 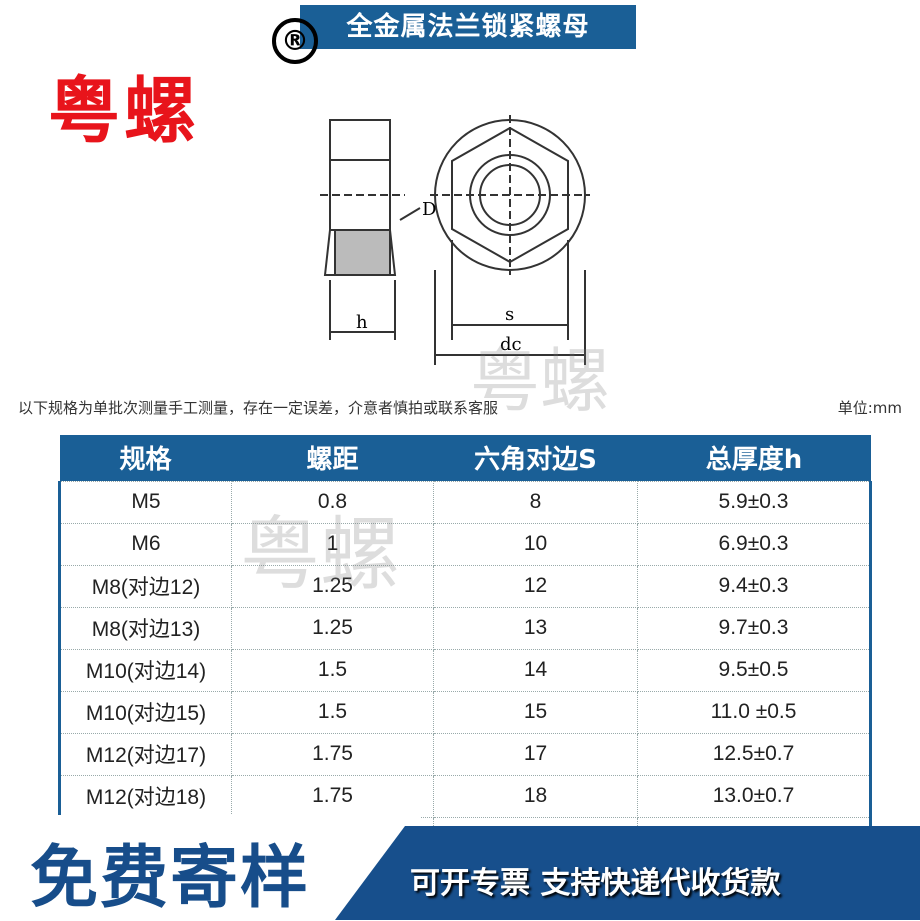 I want to click on brand-logo: 粤螺, so click(x=124, y=111).